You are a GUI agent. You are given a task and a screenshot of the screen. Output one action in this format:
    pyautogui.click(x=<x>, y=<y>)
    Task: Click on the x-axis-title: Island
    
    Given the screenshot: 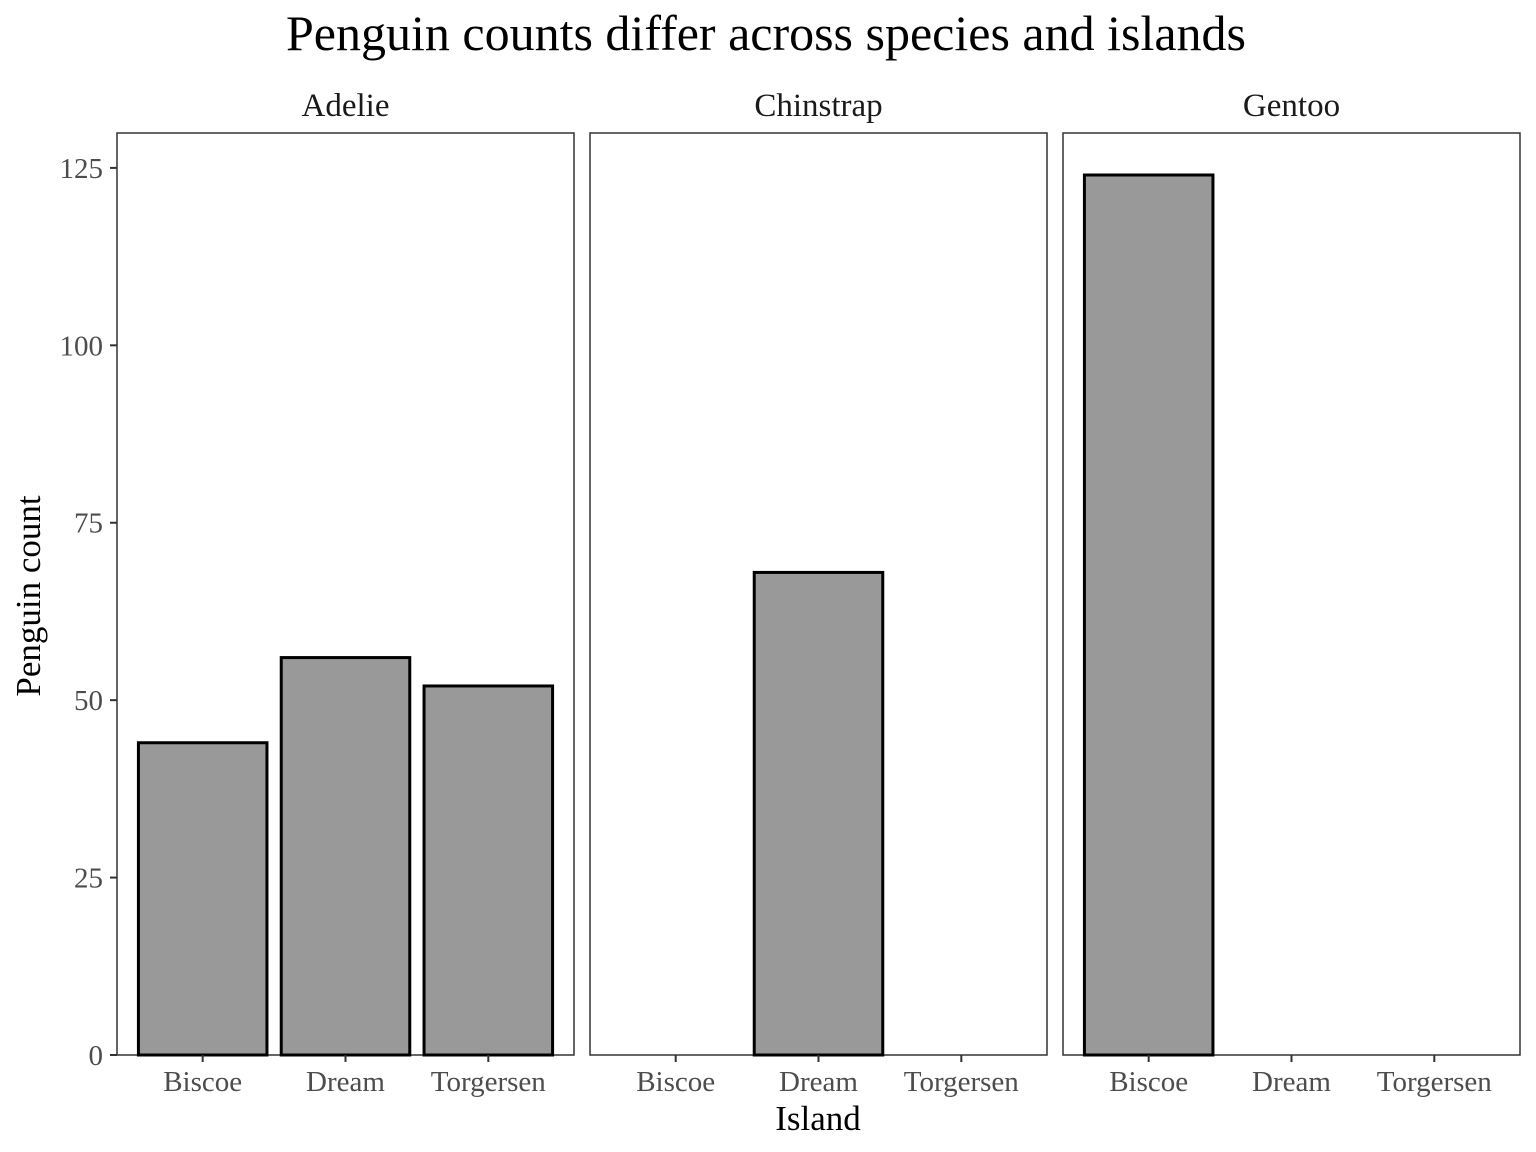 What is the action you would take?
    pyautogui.click(x=818, y=1118)
    